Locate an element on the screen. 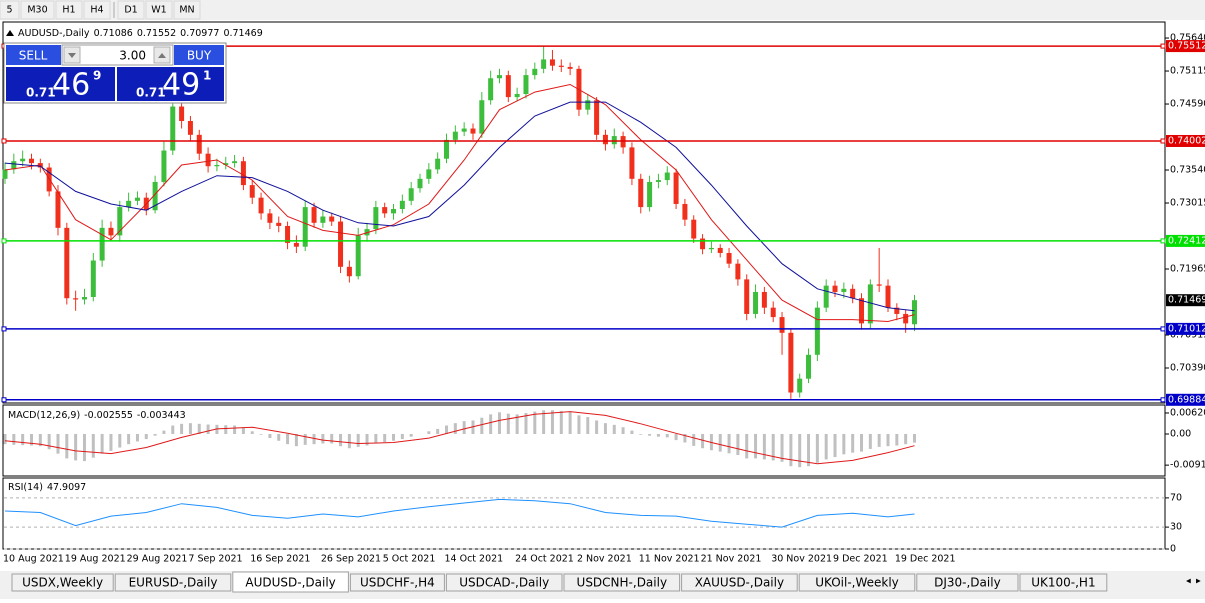 The height and width of the screenshot is (603, 1205). tab: USDCHF-,H4 is located at coordinates (397, 582).